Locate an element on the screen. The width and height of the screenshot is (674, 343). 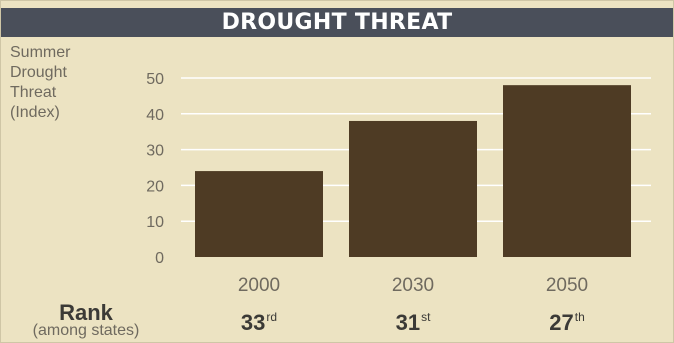
bar-2000 is located at coordinates (259, 214).